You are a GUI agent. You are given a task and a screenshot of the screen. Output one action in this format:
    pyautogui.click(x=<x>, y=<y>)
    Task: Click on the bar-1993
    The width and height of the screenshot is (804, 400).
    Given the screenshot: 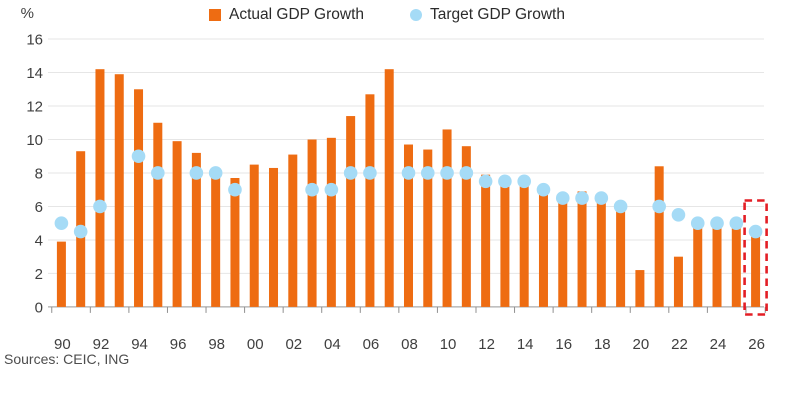 What is the action you would take?
    pyautogui.click(x=119, y=190)
    